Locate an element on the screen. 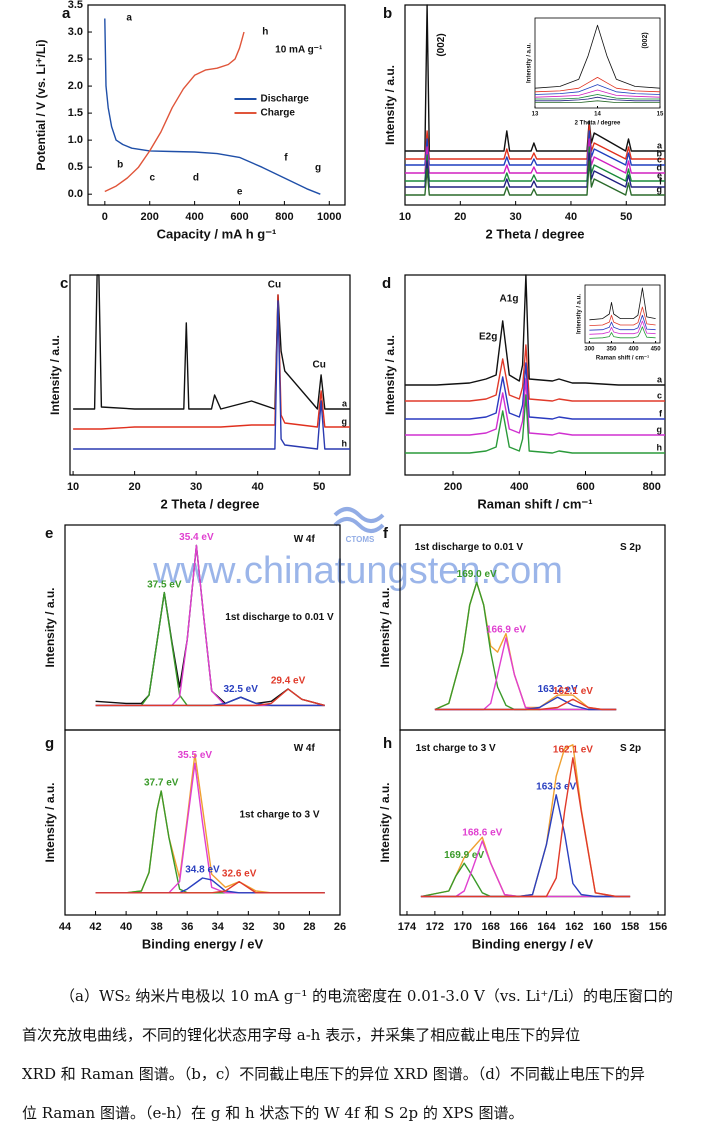  x-axis-label: Binding energy / eV is located at coordinates (533, 943).